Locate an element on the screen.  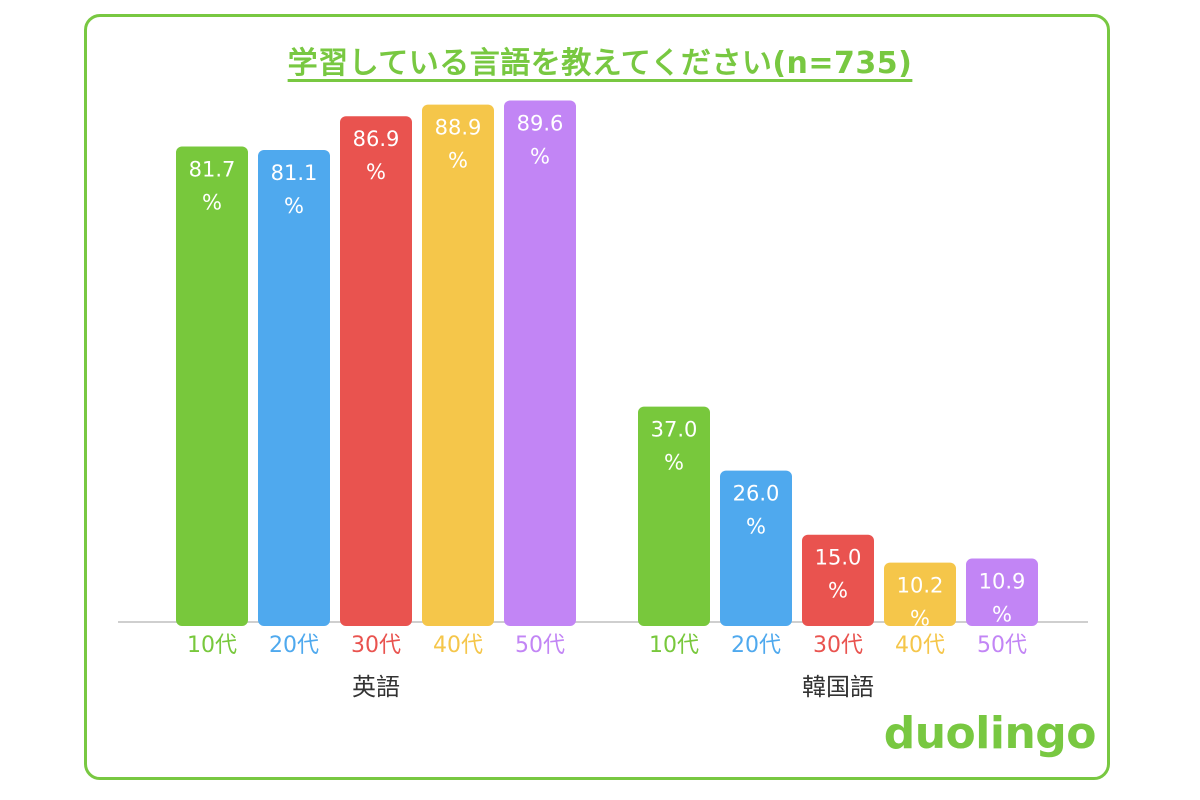
bar-value-label: 88.9% is located at coordinates (458, 144).